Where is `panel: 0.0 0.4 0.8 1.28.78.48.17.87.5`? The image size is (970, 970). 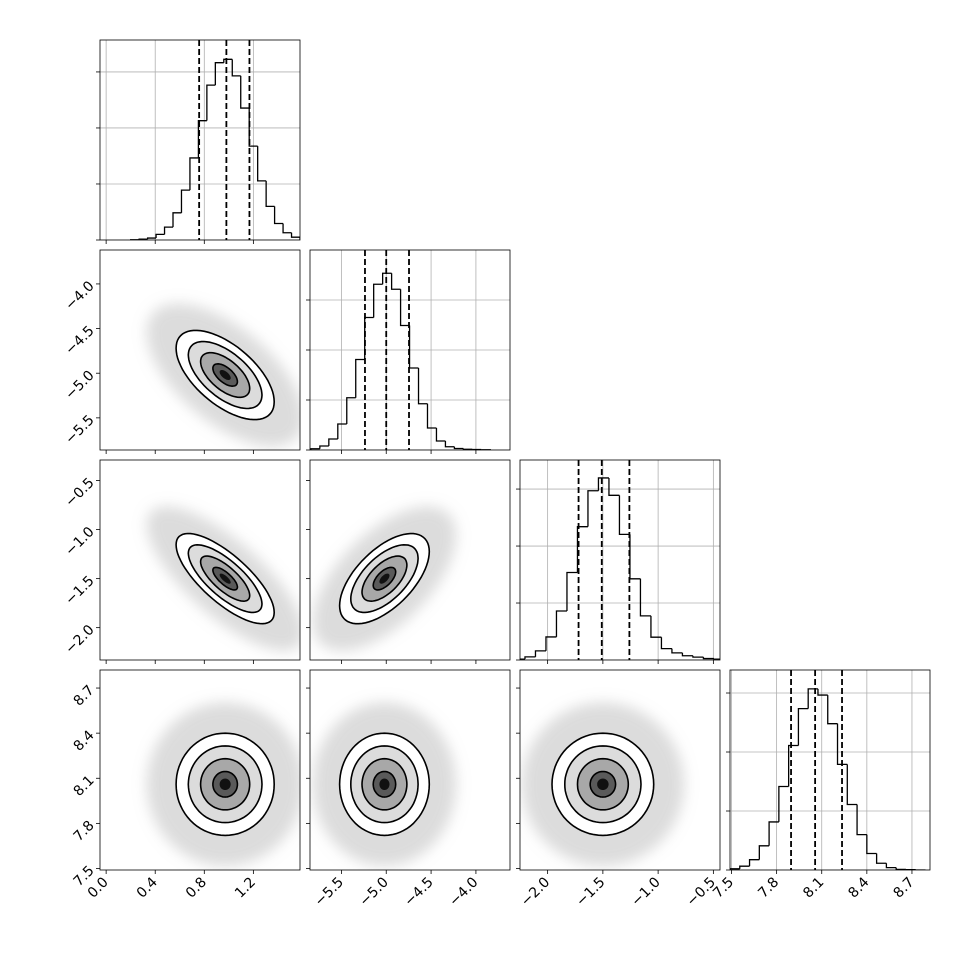
panel: 0.0 0.4 0.8 1.28.78.48.17.87.5 is located at coordinates (186, 785).